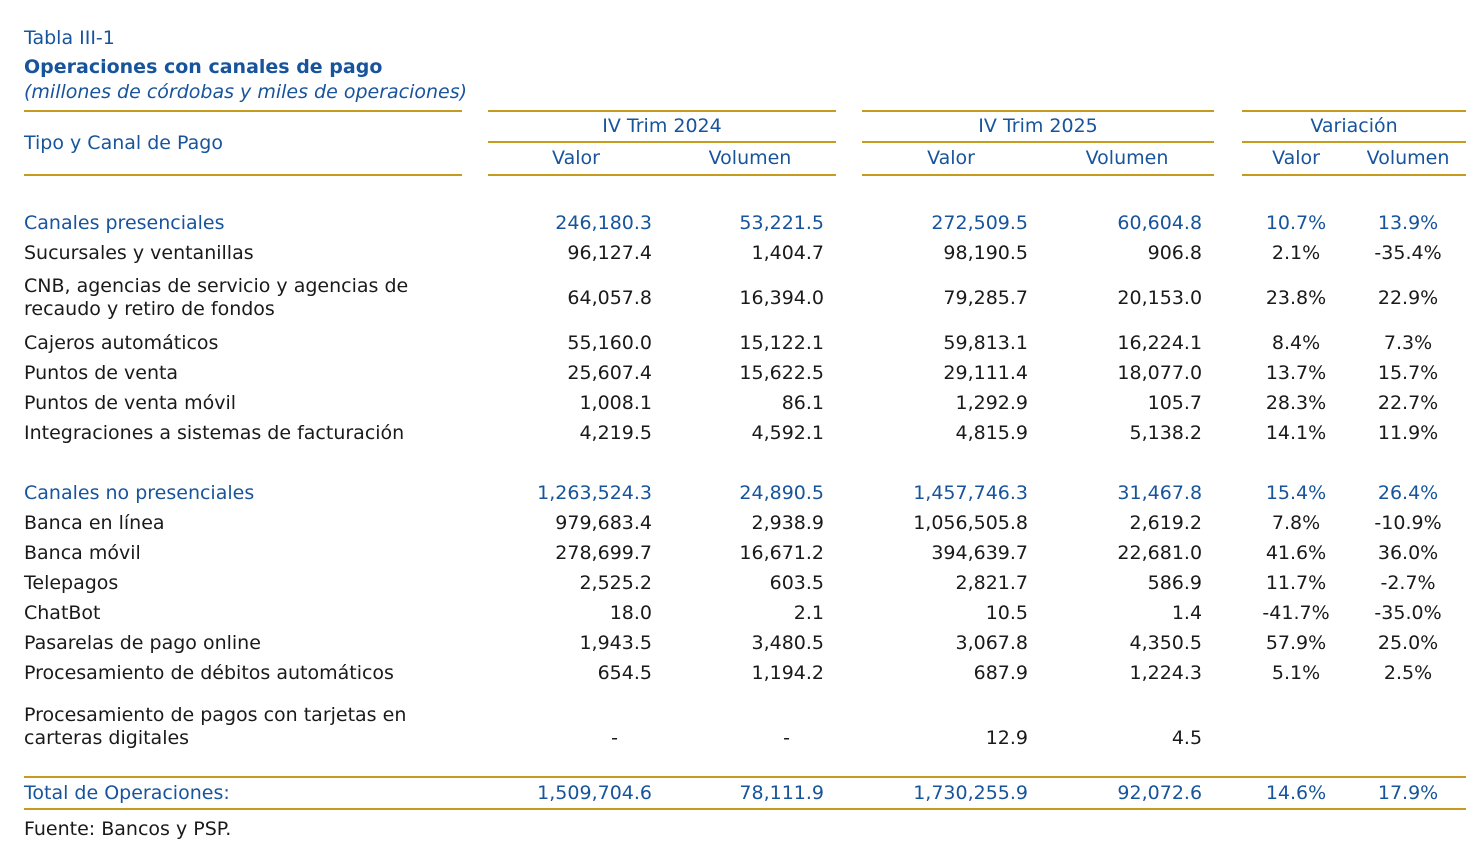 The width and height of the screenshot is (1482, 844). I want to click on cell-value: 5,138.2, so click(1166, 432).